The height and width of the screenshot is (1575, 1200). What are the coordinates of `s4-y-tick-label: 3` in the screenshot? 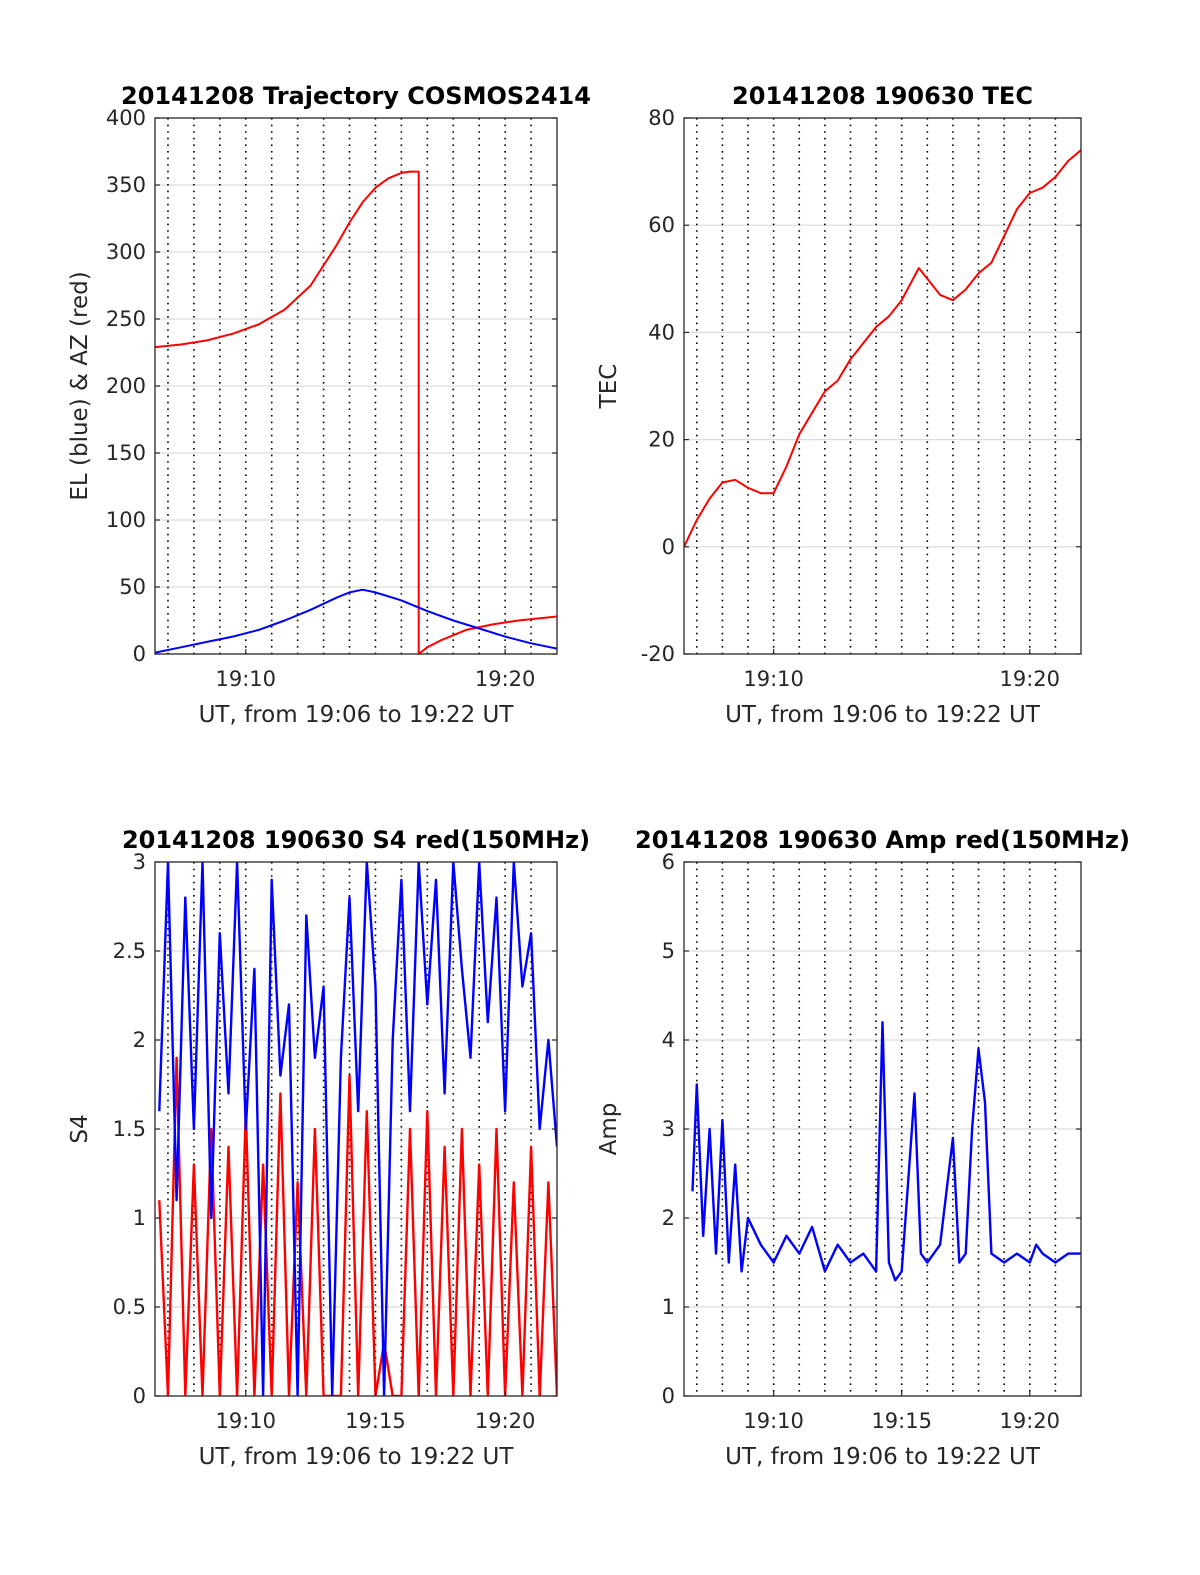 It's located at (139, 862).